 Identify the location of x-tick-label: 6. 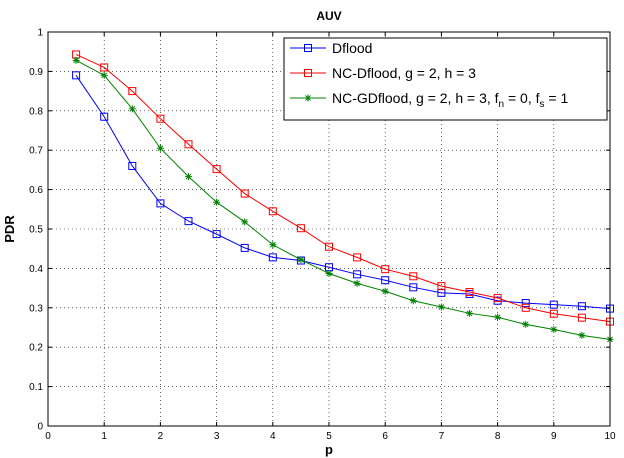
(385, 436).